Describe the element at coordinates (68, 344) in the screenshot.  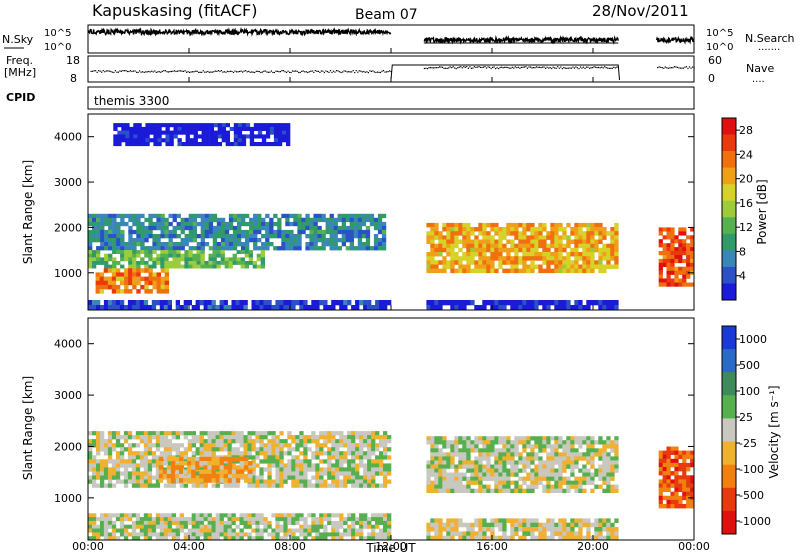
I see `ytick-label: 4000` at that location.